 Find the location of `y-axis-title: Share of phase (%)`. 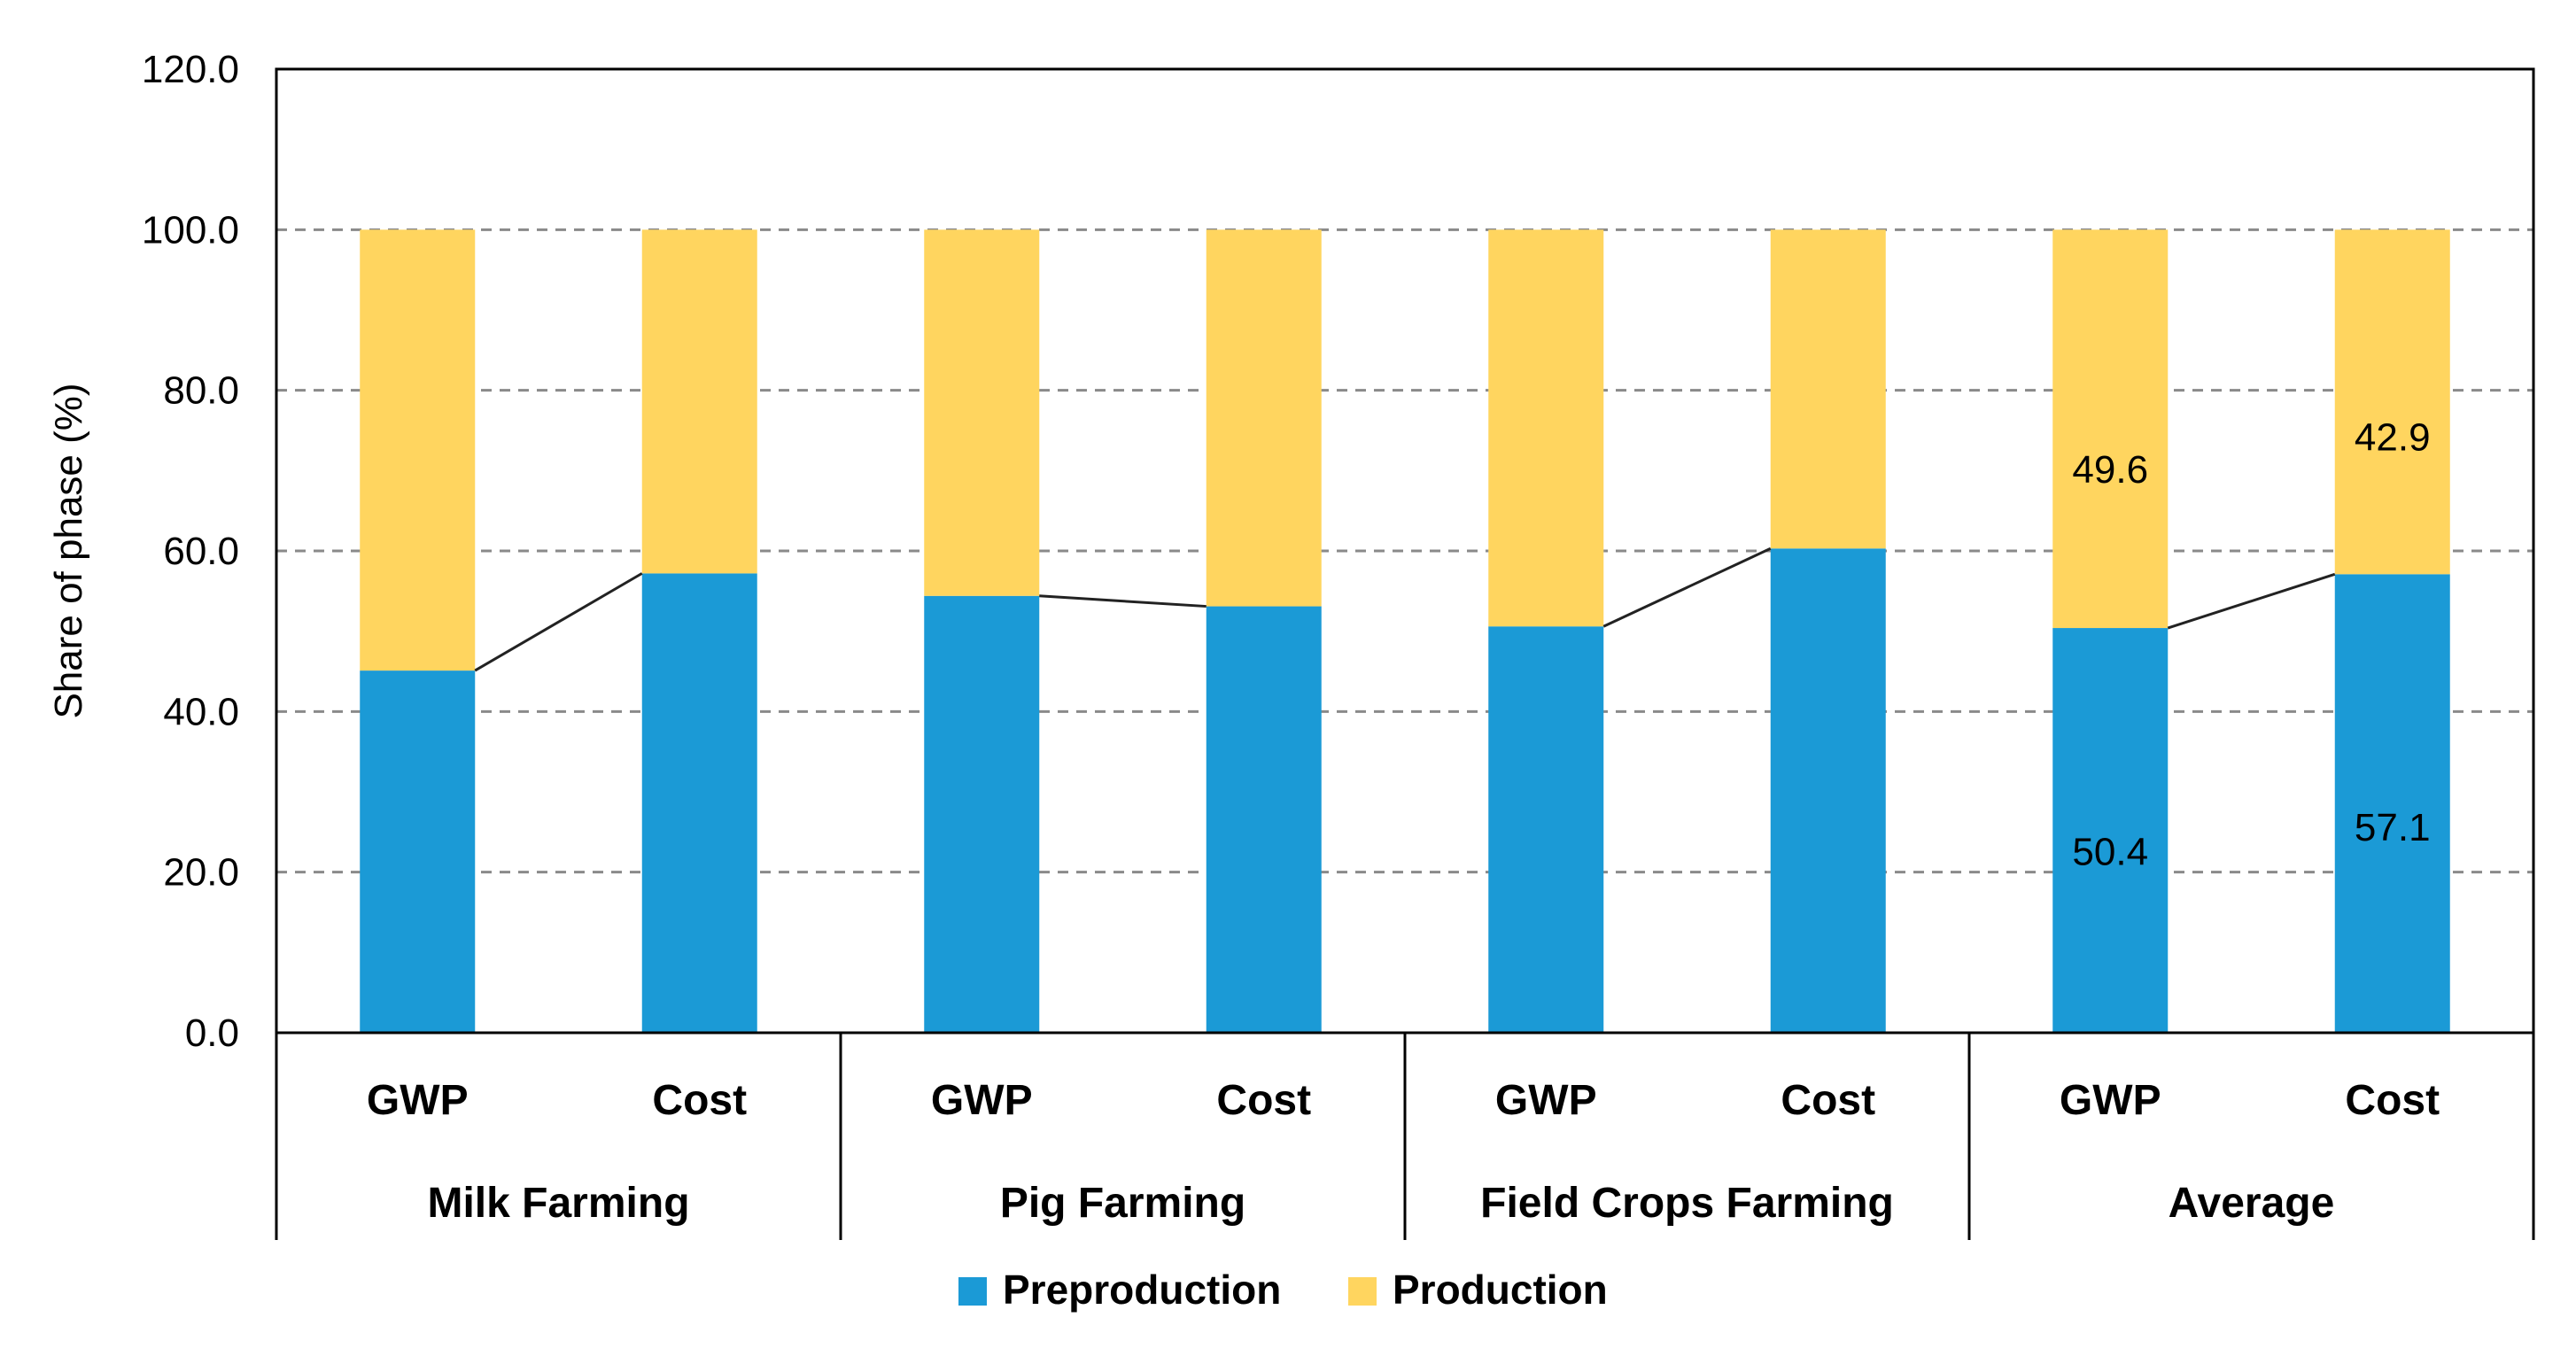

y-axis-title: Share of phase (%) is located at coordinates (68, 550).